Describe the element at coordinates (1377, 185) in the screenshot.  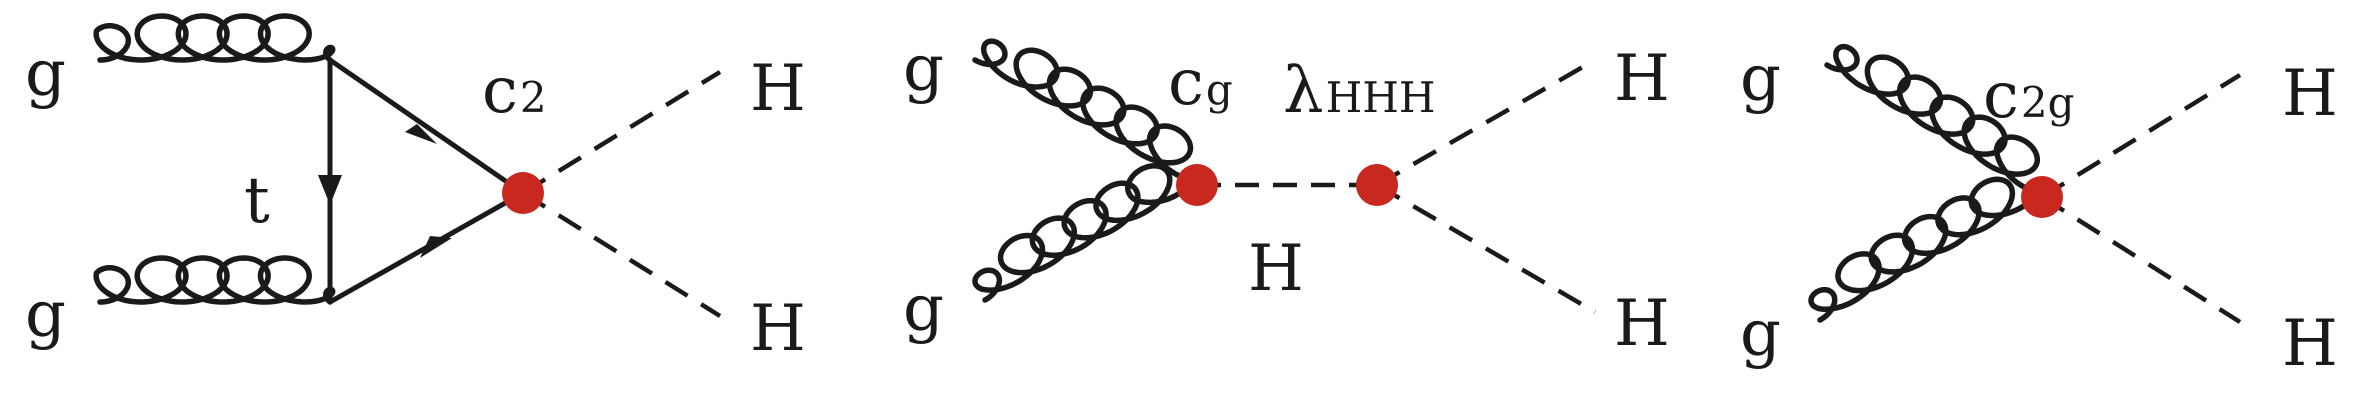
I see `vertex-lambda` at that location.